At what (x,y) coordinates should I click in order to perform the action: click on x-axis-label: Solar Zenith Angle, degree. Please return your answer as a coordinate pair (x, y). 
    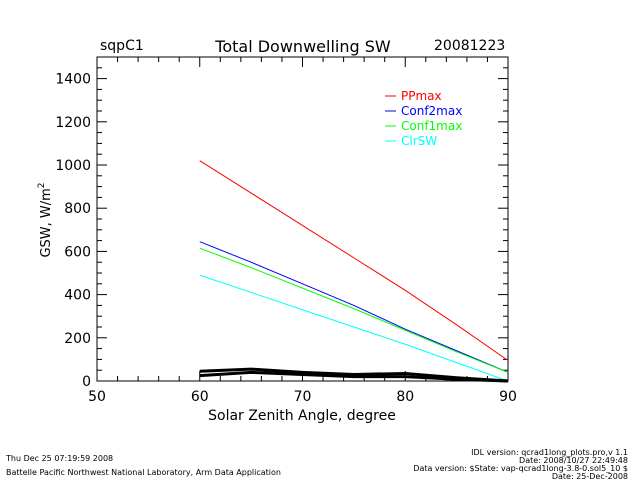
    Looking at the image, I should click on (302, 416).